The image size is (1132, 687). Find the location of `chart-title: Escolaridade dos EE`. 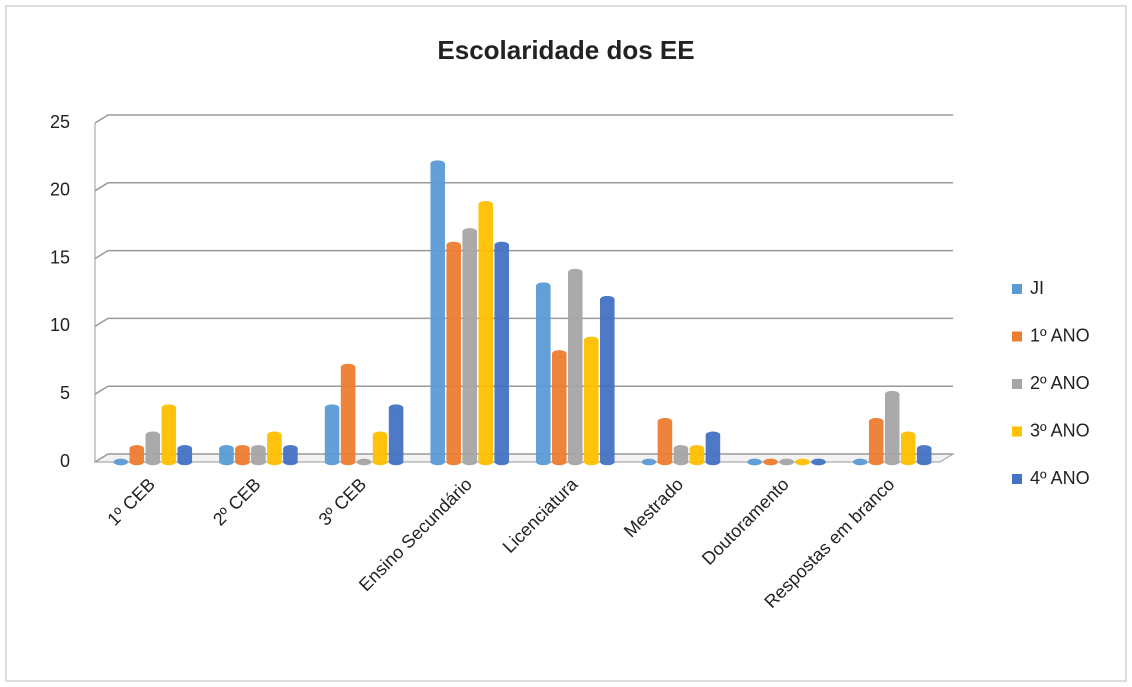

chart-title: Escolaridade dos EE is located at coordinates (565, 50).